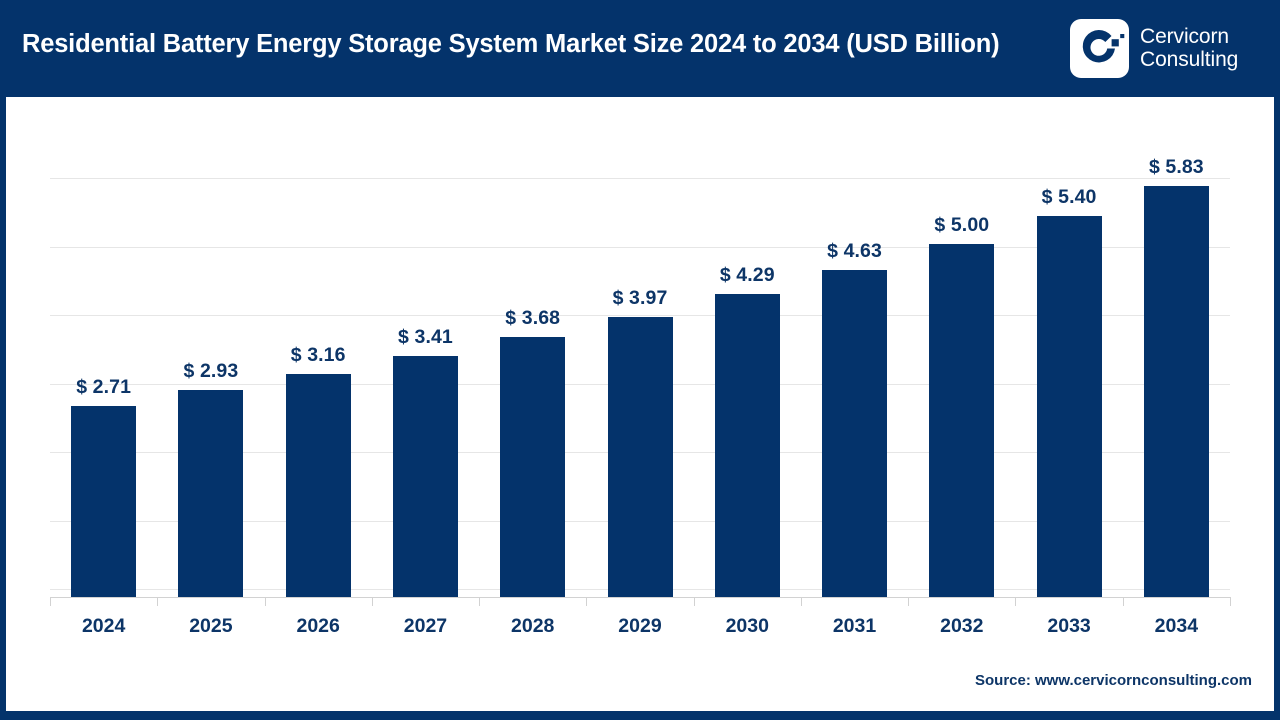  I want to click on x-axis-category-label: 2032, so click(962, 626).